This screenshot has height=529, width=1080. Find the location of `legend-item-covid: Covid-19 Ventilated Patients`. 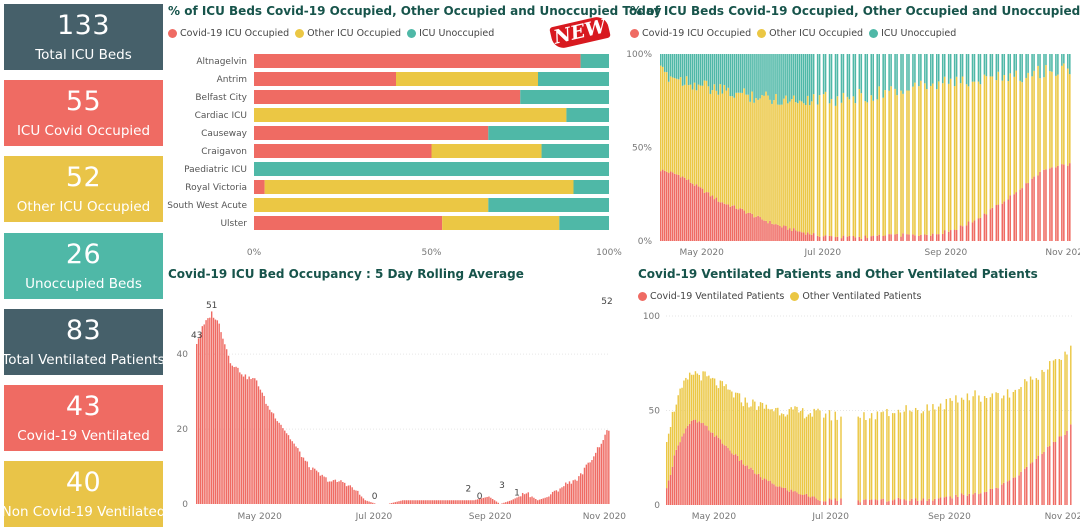

legend-item-covid: Covid-19 Ventilated Patients is located at coordinates (711, 296).